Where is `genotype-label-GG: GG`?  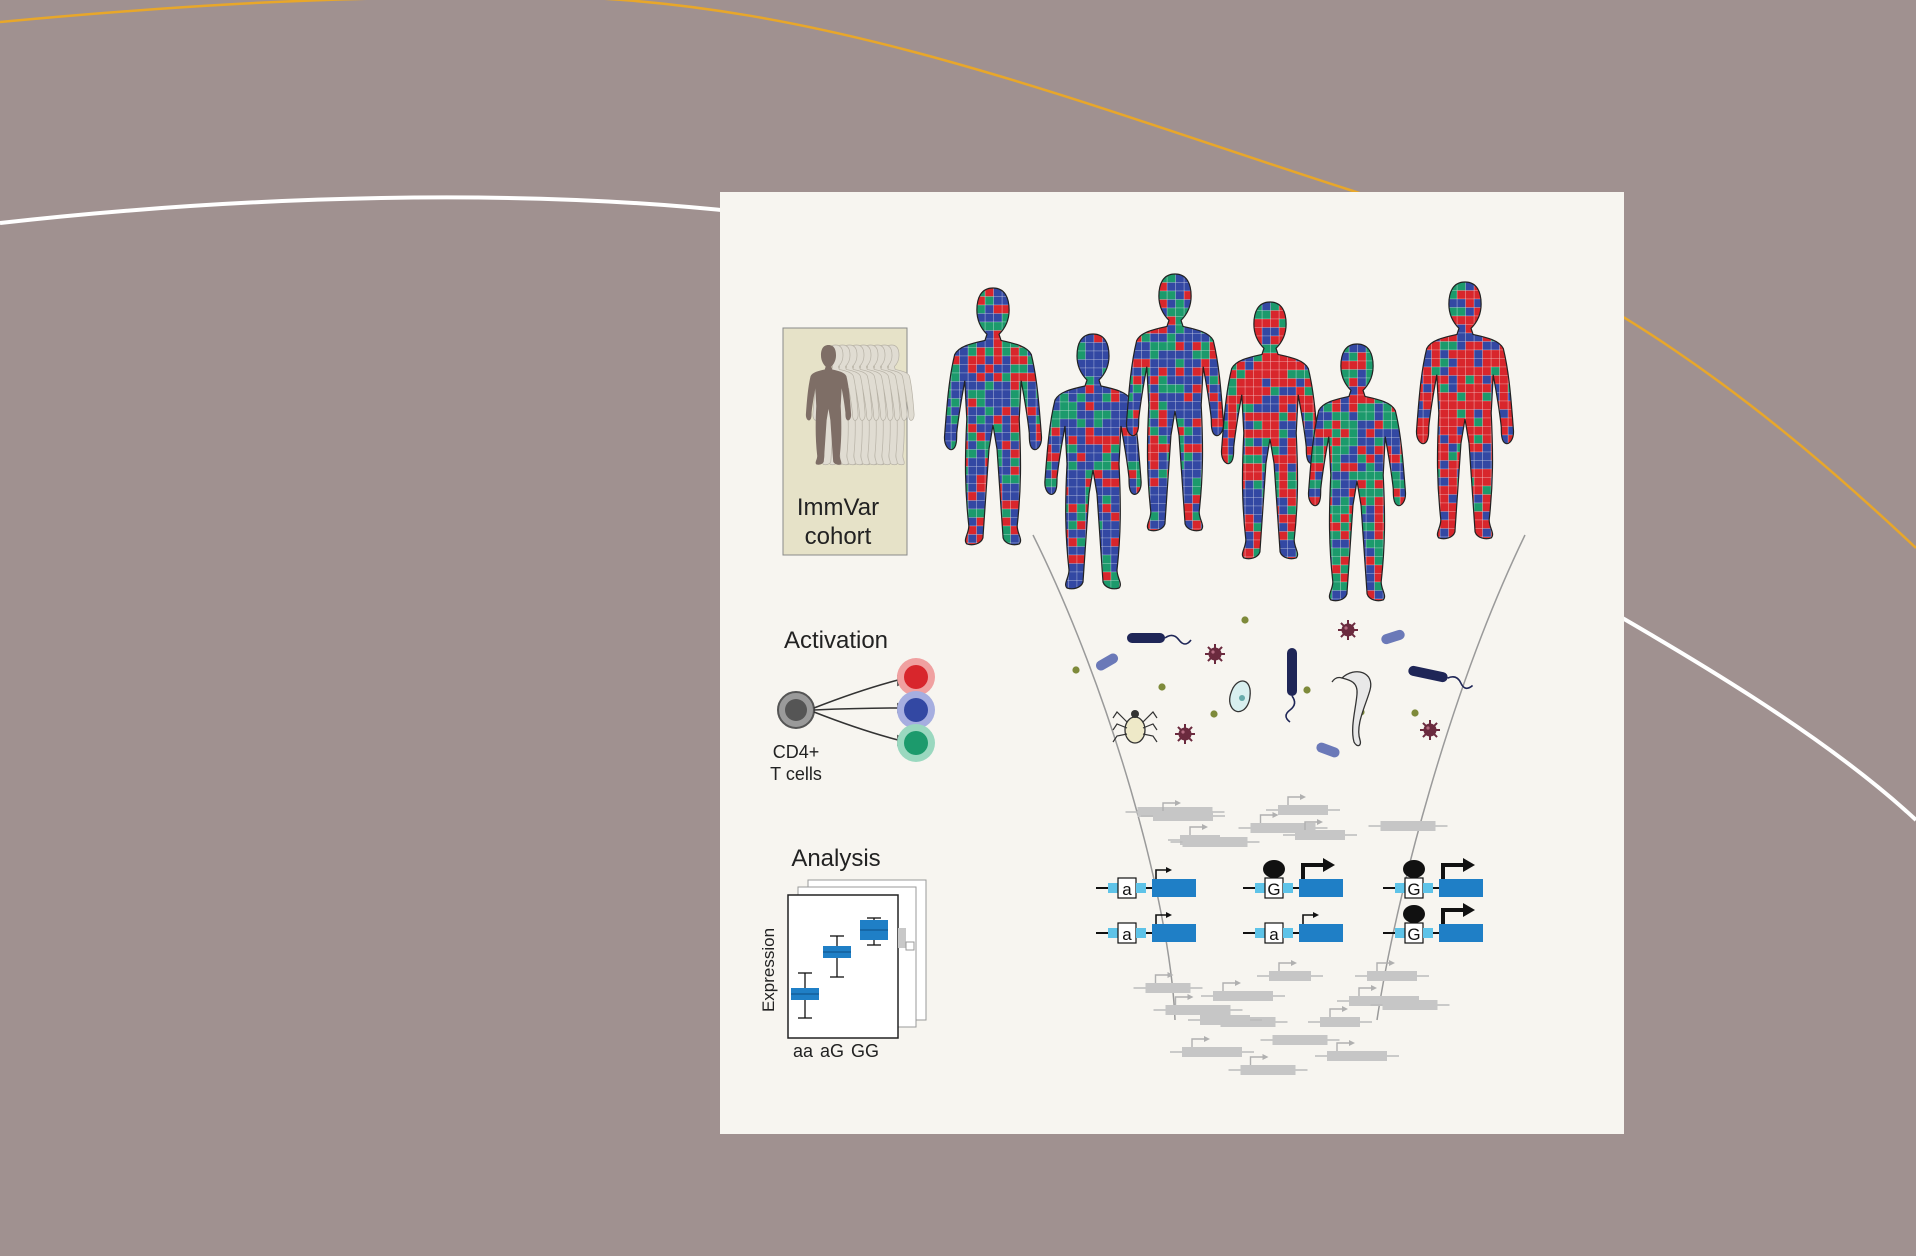 genotype-label-GG: GG is located at coordinates (865, 1051).